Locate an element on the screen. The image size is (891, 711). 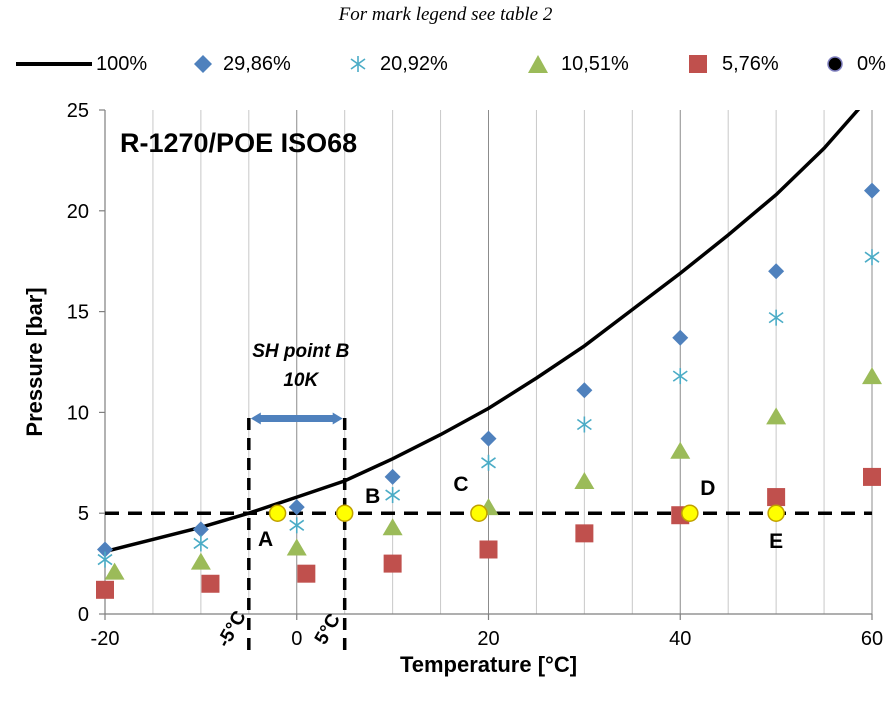
y-tick-label: 0 is located at coordinates (83, 615).